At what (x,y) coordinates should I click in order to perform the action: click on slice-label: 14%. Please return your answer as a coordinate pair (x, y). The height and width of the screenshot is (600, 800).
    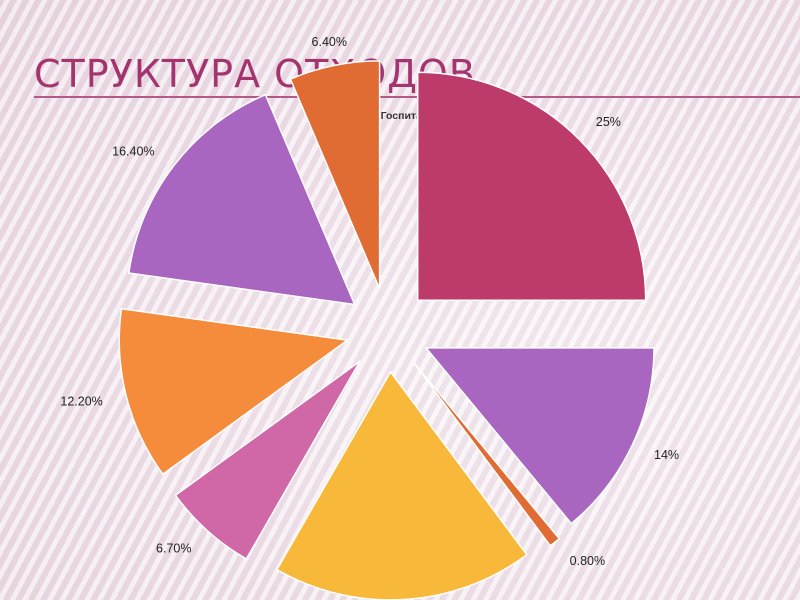
    Looking at the image, I should click on (666, 455).